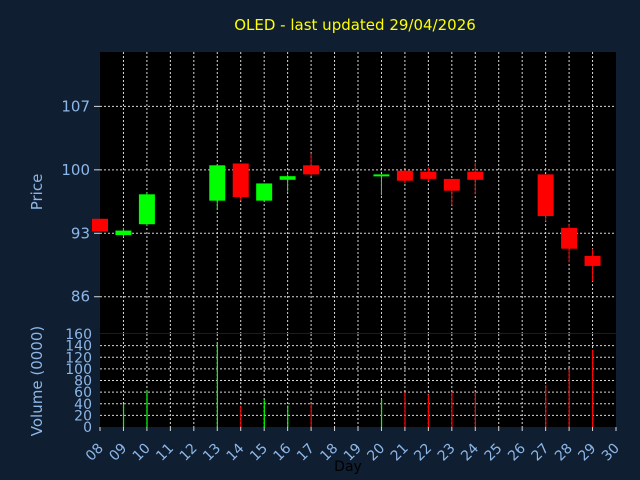 The height and width of the screenshot is (480, 640). I want to click on x-tick-label: 23, so click(447, 453).